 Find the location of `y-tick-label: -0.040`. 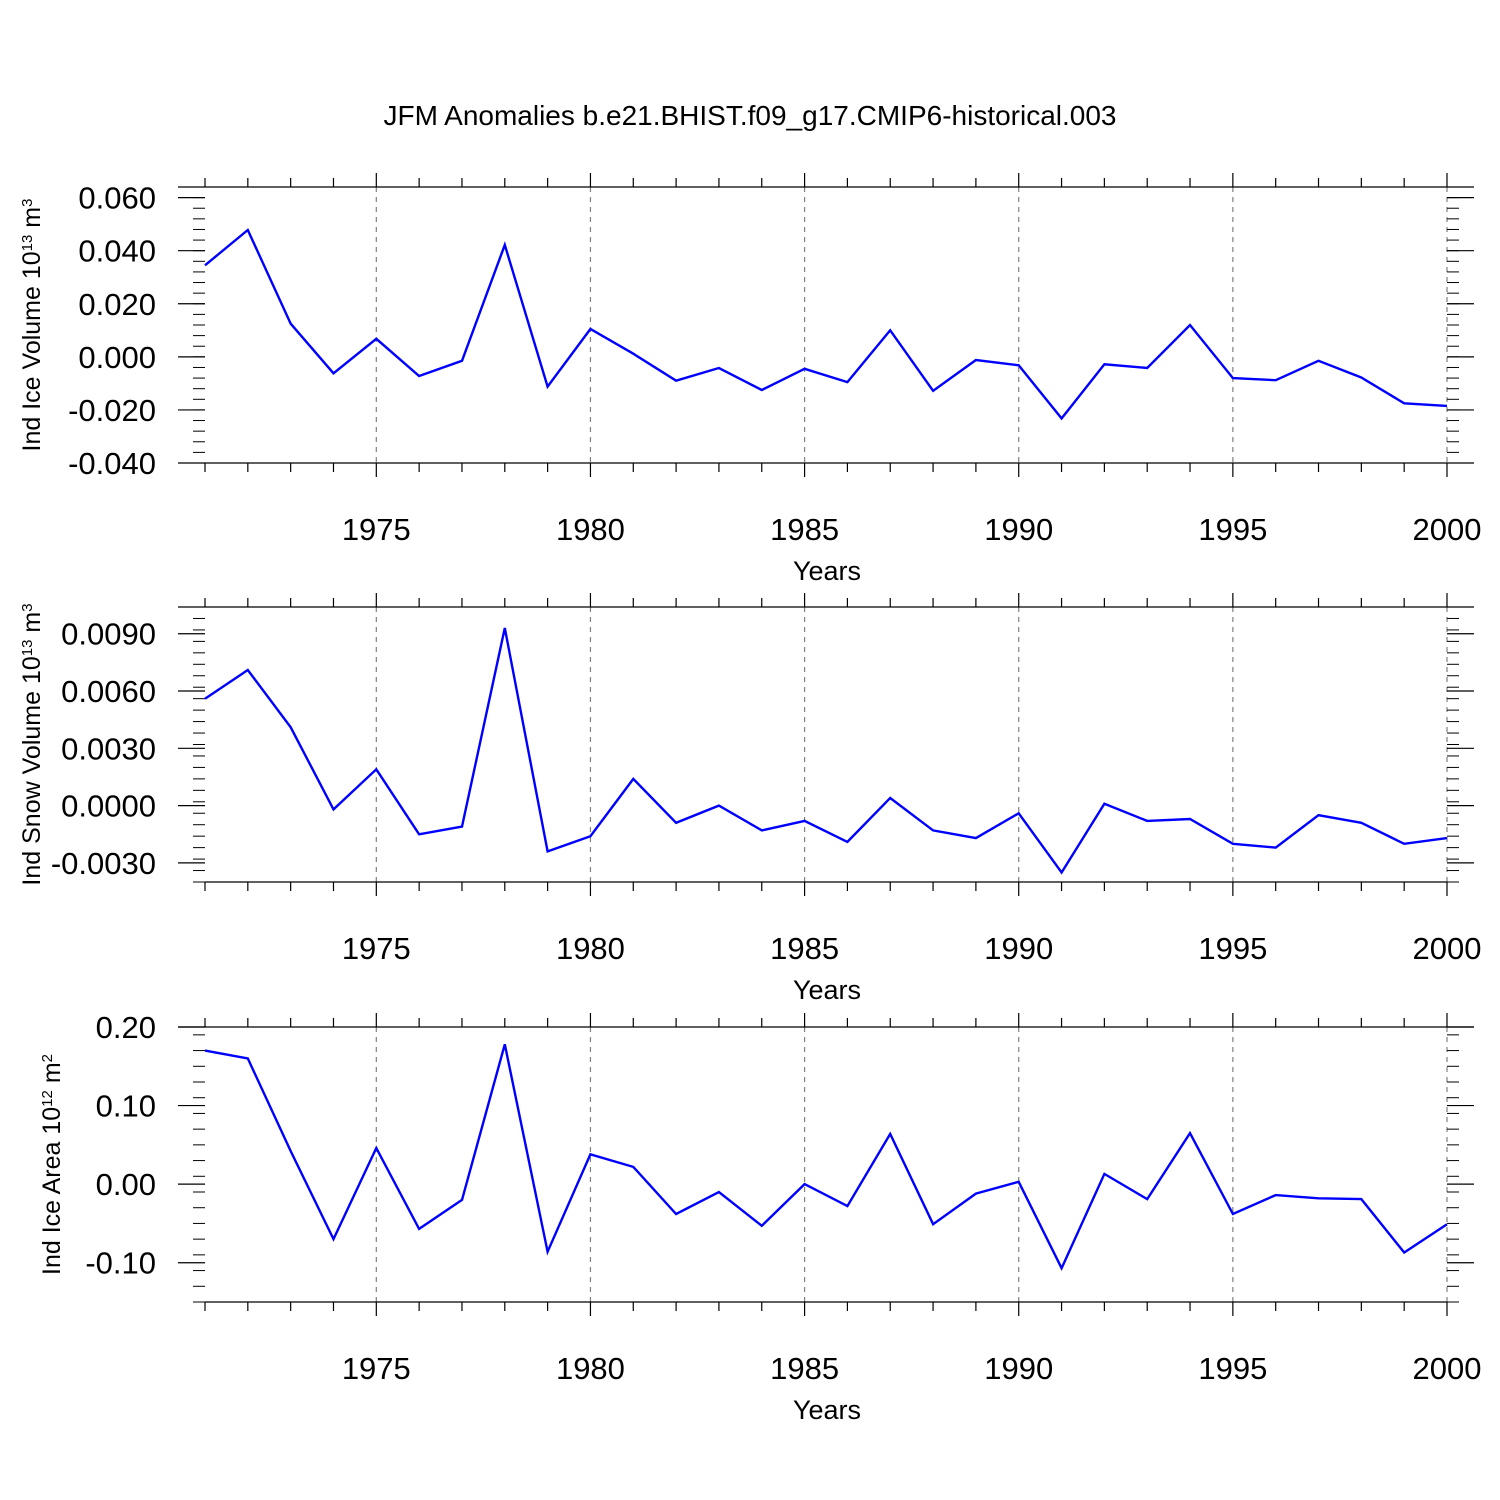

y-tick-label: -0.040 is located at coordinates (112, 463).